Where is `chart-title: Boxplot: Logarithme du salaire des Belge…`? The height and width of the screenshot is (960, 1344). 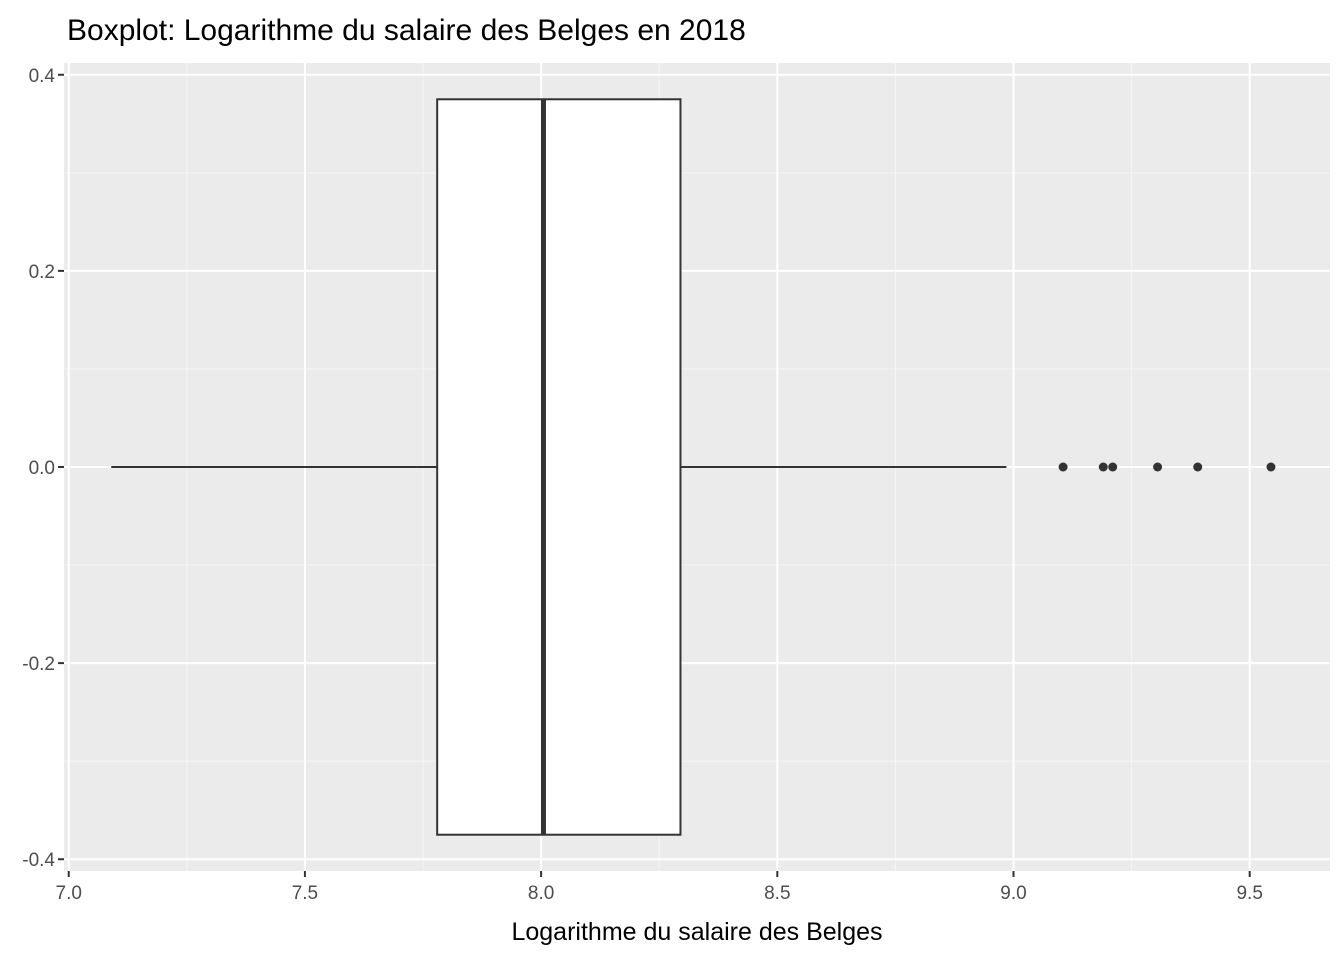
chart-title: Boxplot: Logarithme du salaire des Belge… is located at coordinates (406, 30).